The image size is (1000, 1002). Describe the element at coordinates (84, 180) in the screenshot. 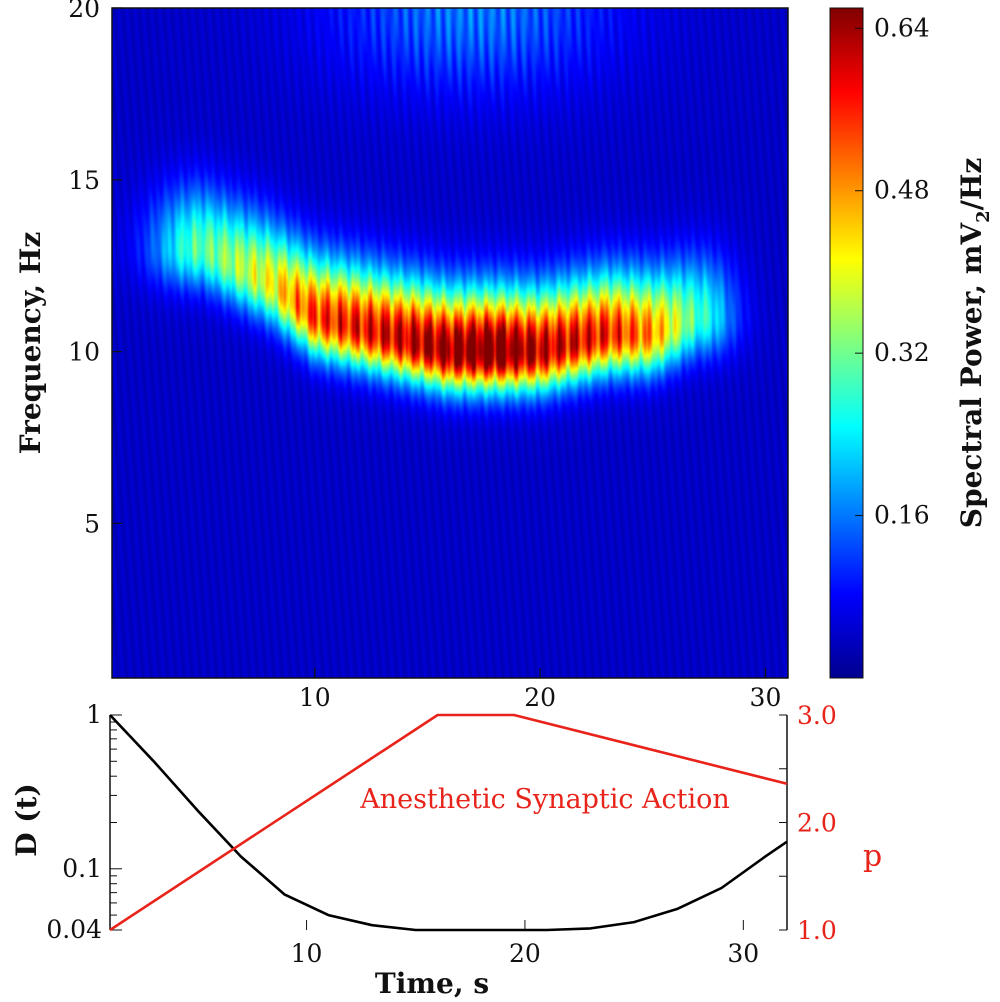

I see `y-tick-label: 15` at that location.